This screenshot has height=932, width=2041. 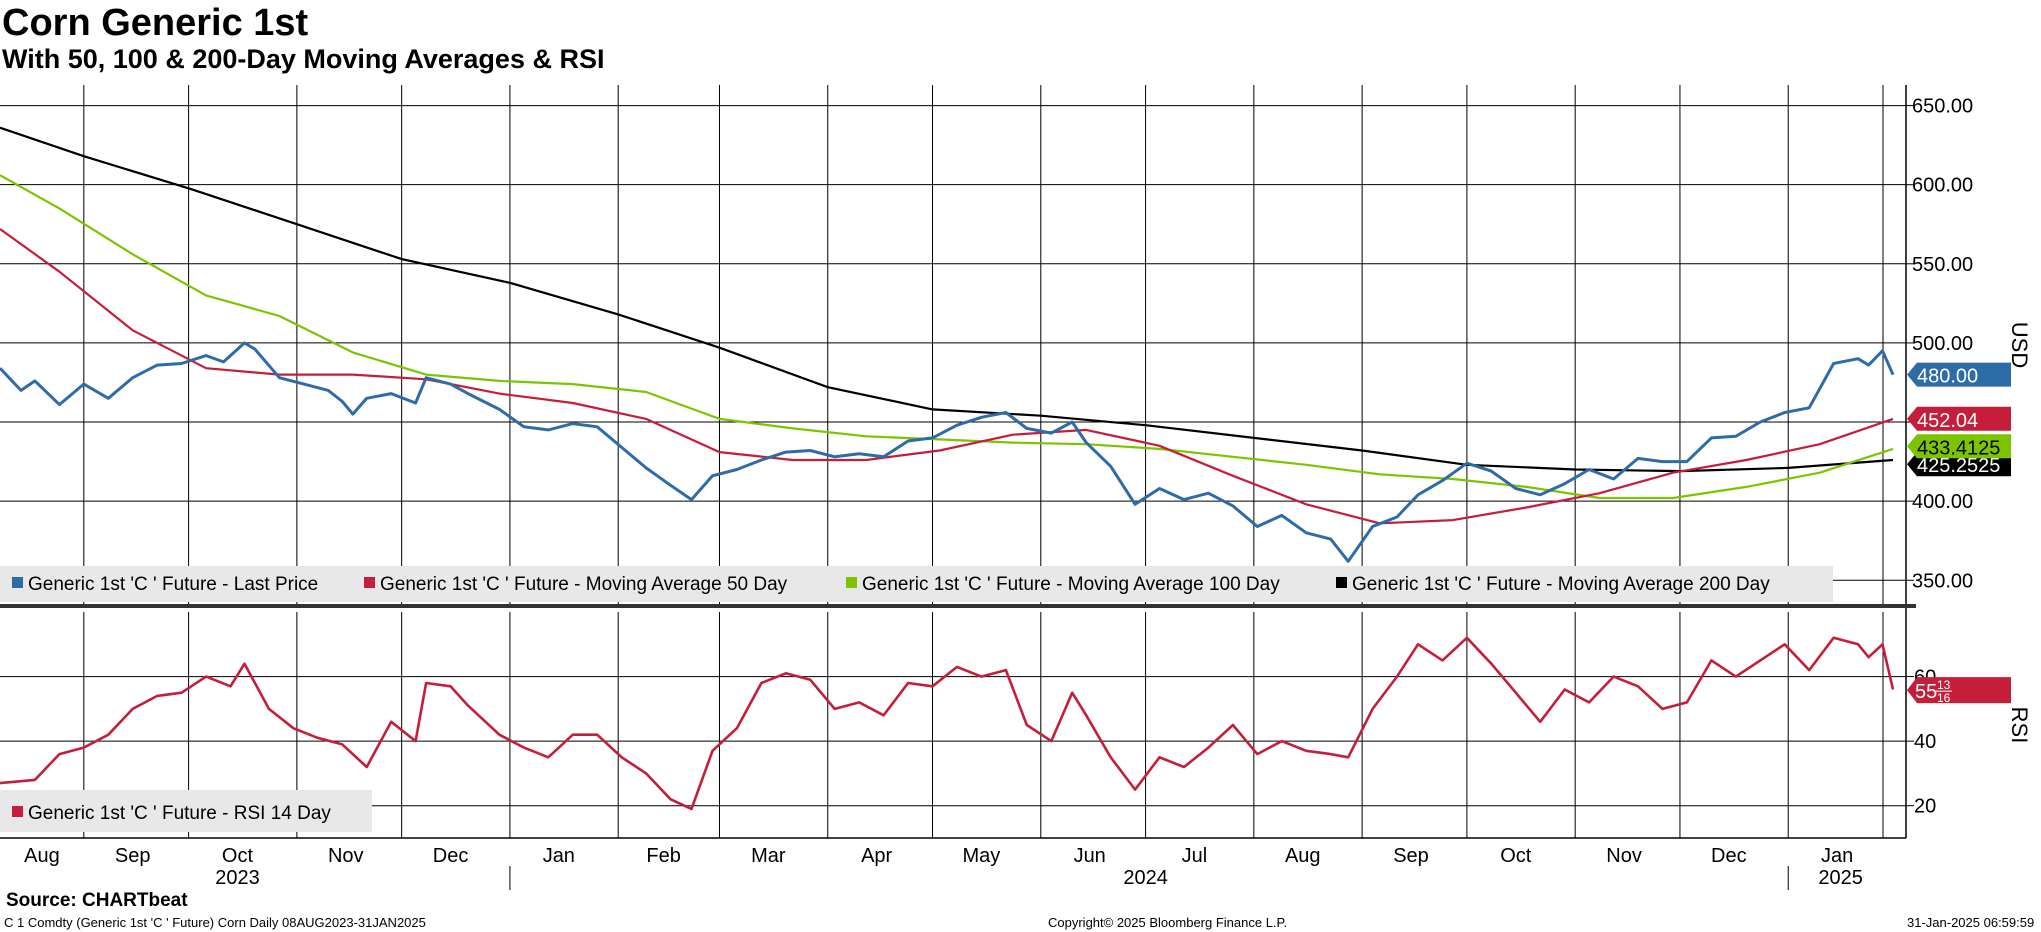 What do you see at coordinates (1944, 685) in the screenshot?
I see `tag-rsi-frac-num: 13` at bounding box center [1944, 685].